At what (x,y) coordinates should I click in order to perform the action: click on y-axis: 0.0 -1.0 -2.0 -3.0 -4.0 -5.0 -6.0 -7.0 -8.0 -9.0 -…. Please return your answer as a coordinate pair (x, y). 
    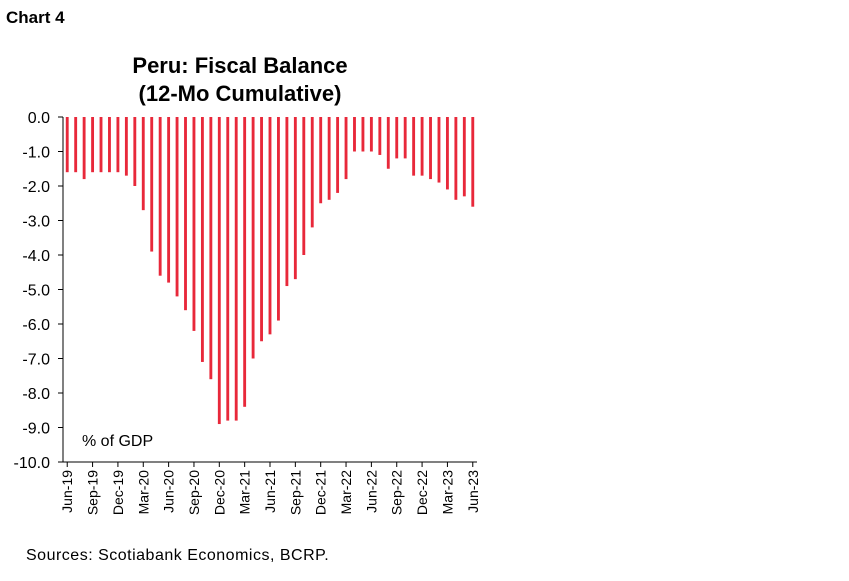
    Looking at the image, I should click on (39, 291).